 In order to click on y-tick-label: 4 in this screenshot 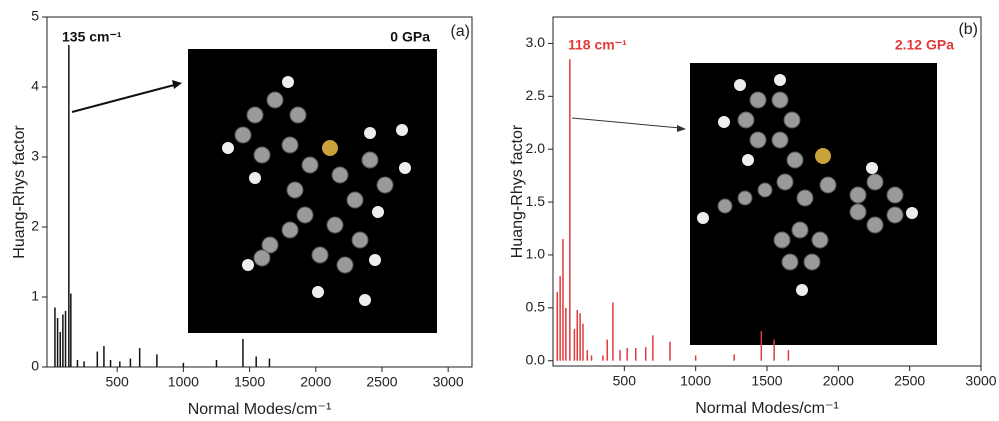, I will do `click(35, 86)`.